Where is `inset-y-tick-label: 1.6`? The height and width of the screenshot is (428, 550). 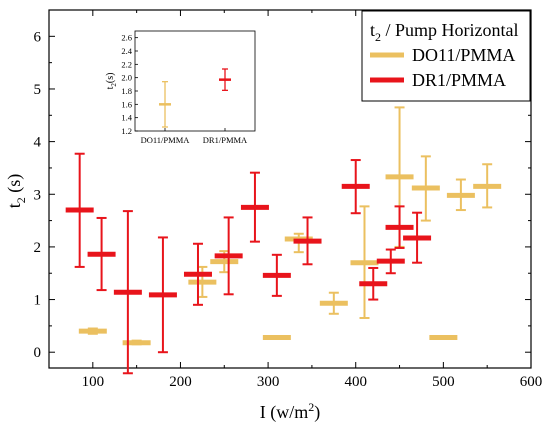
inset-y-tick-label: 1.6 is located at coordinates (126, 104).